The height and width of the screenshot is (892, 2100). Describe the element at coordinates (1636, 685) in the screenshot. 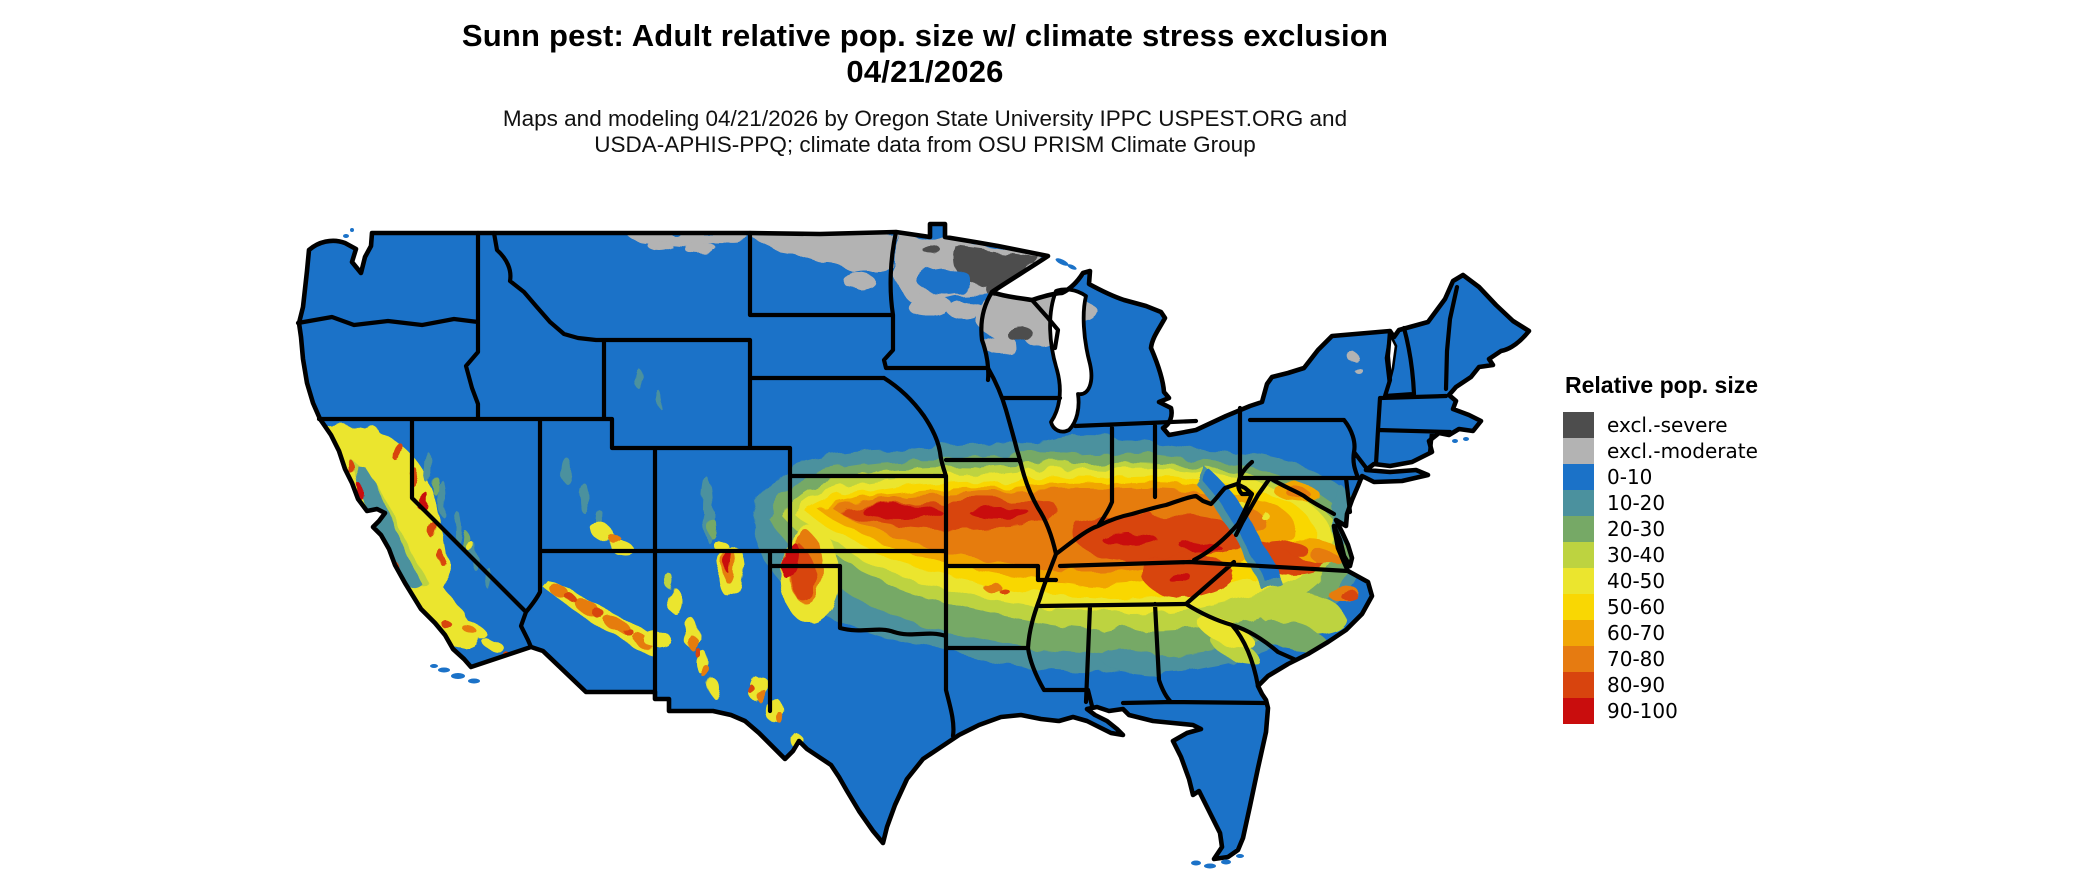

I see `legend-item-label: 80-90` at that location.